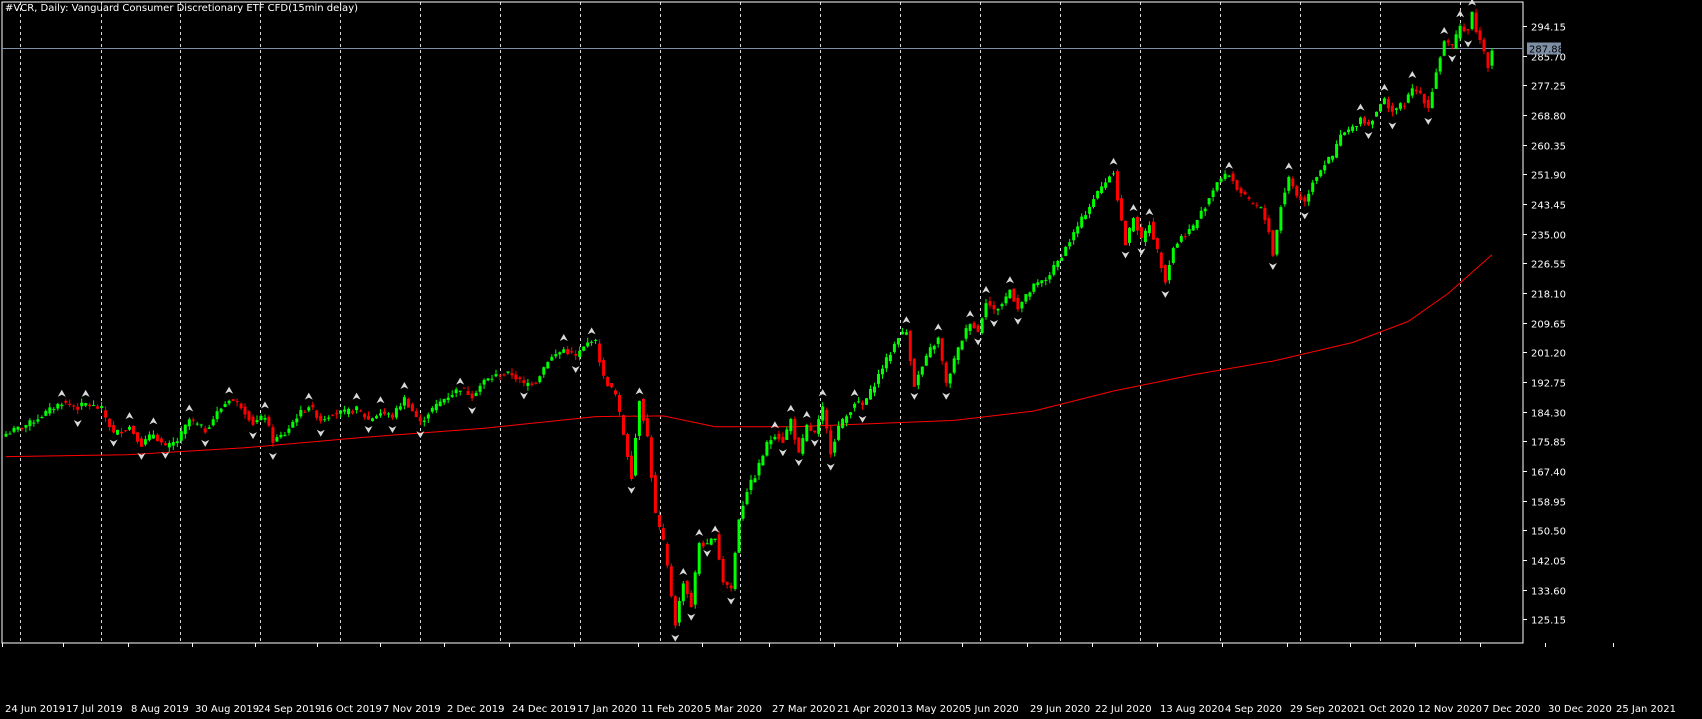 This screenshot has height=719, width=1702. I want to click on x-tick-label: 11 Feb 2020, so click(672, 709).